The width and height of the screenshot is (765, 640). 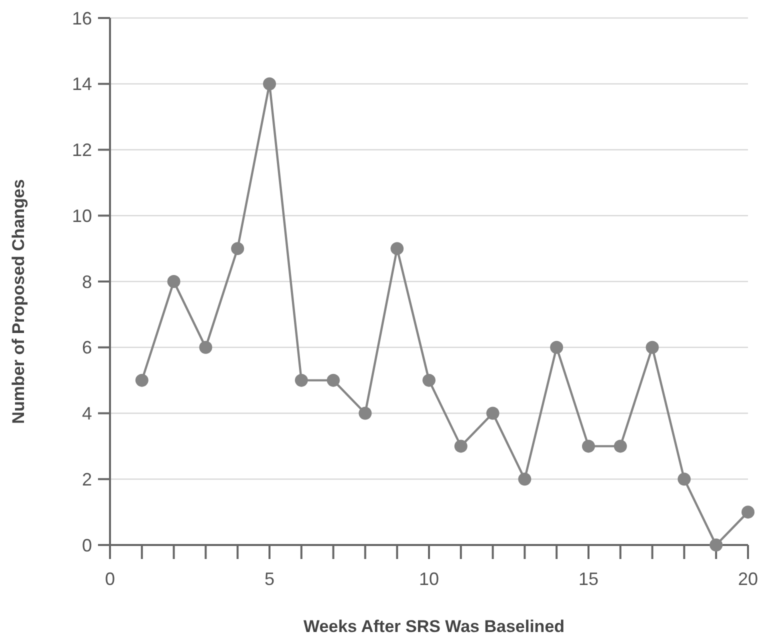 What do you see at coordinates (87, 414) in the screenshot?
I see `y-tick-label: 4` at bounding box center [87, 414].